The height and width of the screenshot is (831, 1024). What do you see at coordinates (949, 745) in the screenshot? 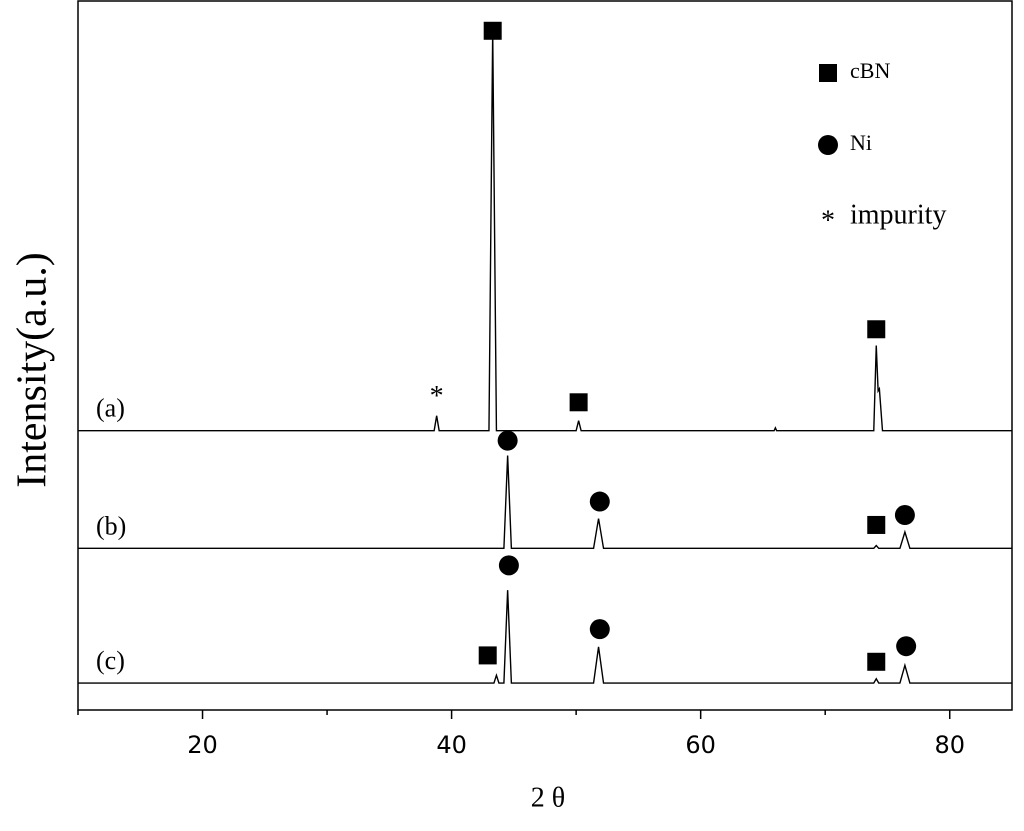
I see `x-tick-label: 80` at bounding box center [949, 745].